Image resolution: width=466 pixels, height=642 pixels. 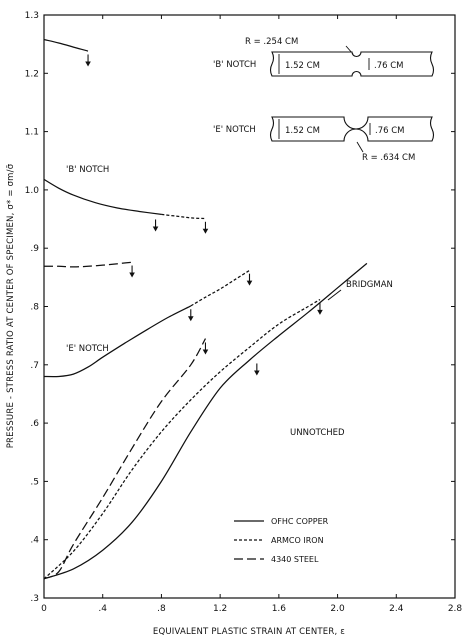 I want to click on y-tick-label: .4, so click(x=34, y=541).